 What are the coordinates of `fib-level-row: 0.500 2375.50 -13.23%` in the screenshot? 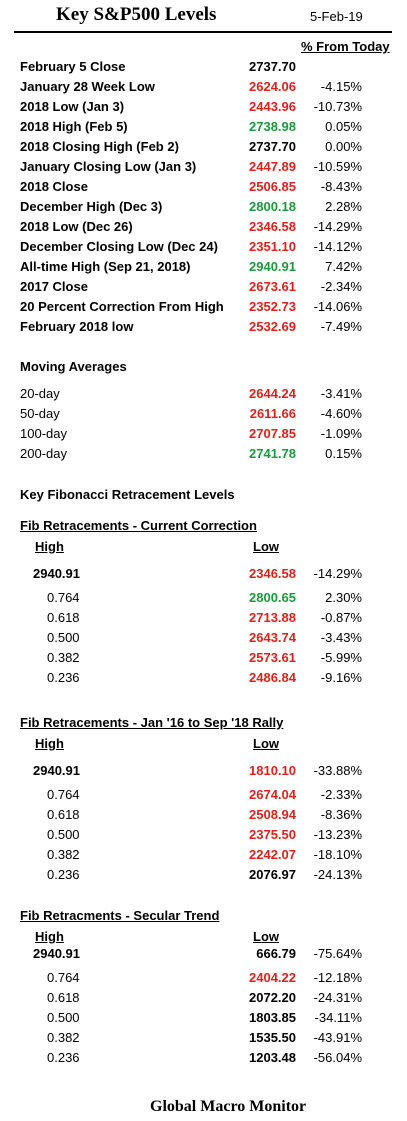 It's located at (203, 837).